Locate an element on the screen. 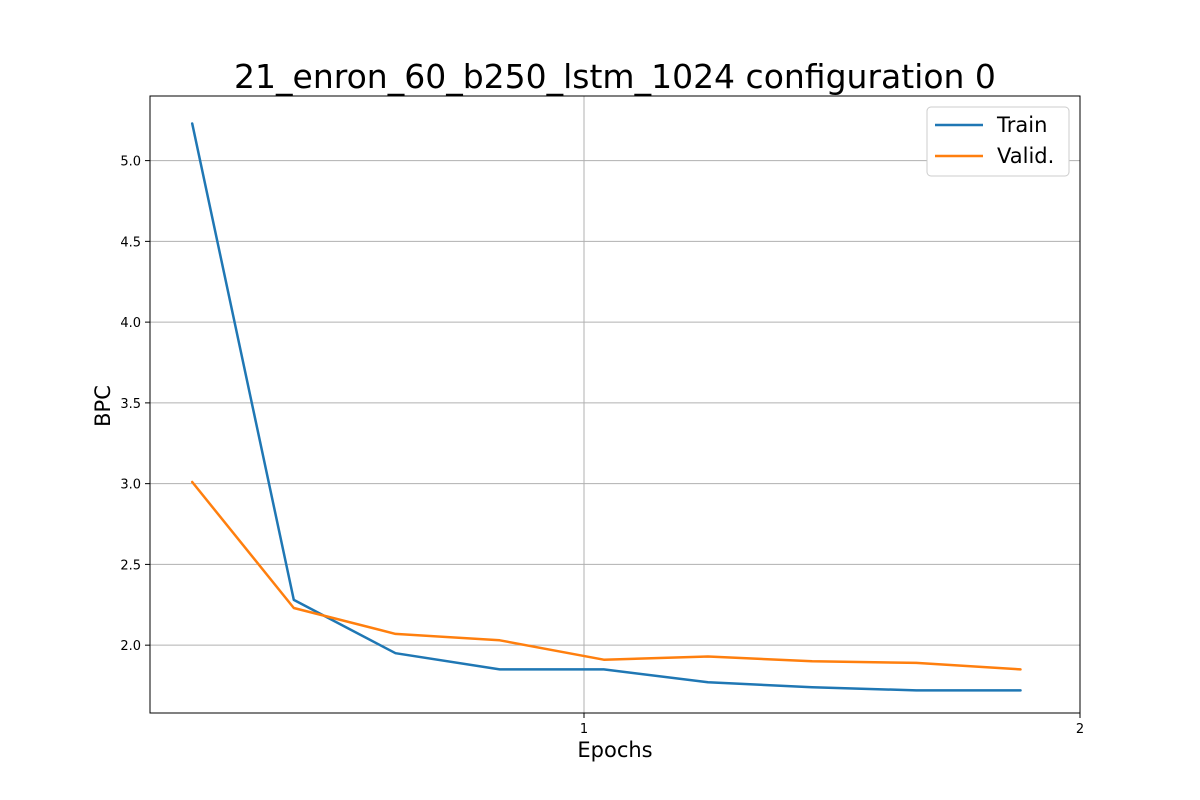  legend-label-train: Train is located at coordinates (1021, 125).